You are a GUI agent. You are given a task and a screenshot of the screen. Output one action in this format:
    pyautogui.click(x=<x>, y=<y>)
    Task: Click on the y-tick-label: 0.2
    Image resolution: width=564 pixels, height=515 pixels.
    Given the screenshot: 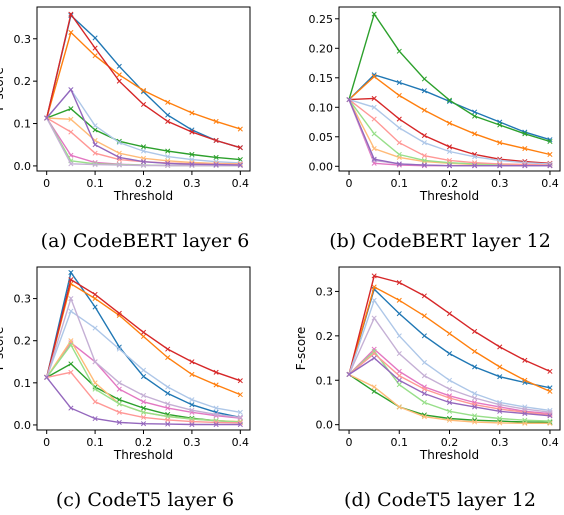 What is the action you would take?
    pyautogui.click(x=23, y=81)
    